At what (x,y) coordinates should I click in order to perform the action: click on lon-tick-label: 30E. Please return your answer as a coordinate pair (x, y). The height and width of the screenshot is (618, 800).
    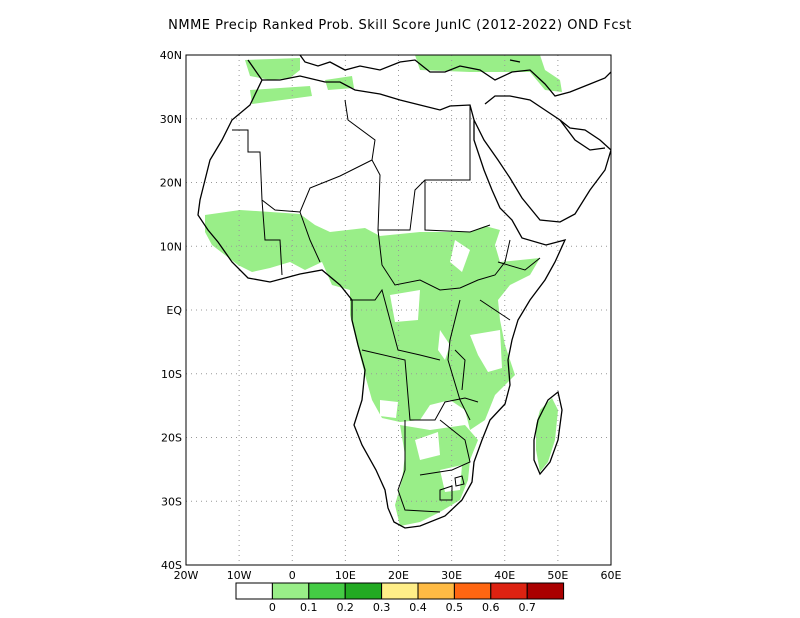
    Looking at the image, I should click on (451, 575).